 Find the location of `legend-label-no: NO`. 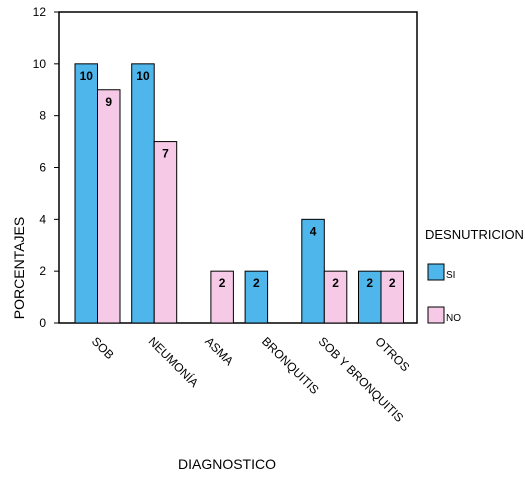

legend-label-no: NO is located at coordinates (453, 318).